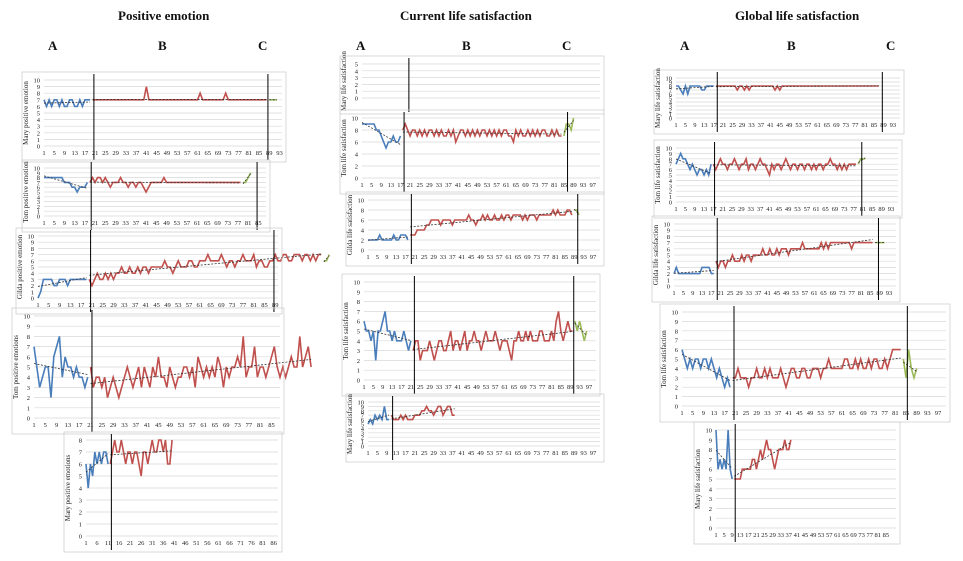  I want to click on x-tick-label: 29, so click(433, 257).